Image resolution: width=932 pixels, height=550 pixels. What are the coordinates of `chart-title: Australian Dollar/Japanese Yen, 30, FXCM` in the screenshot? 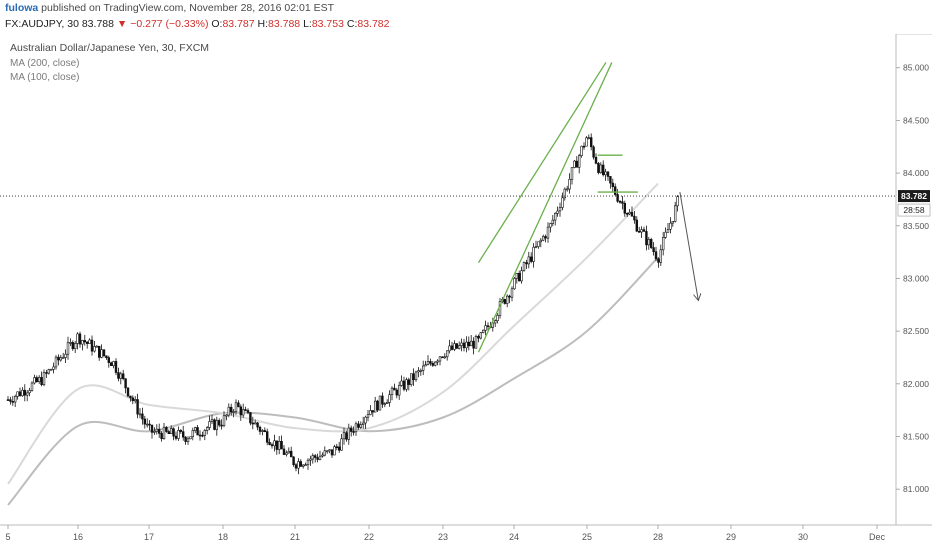 It's located at (109, 48).